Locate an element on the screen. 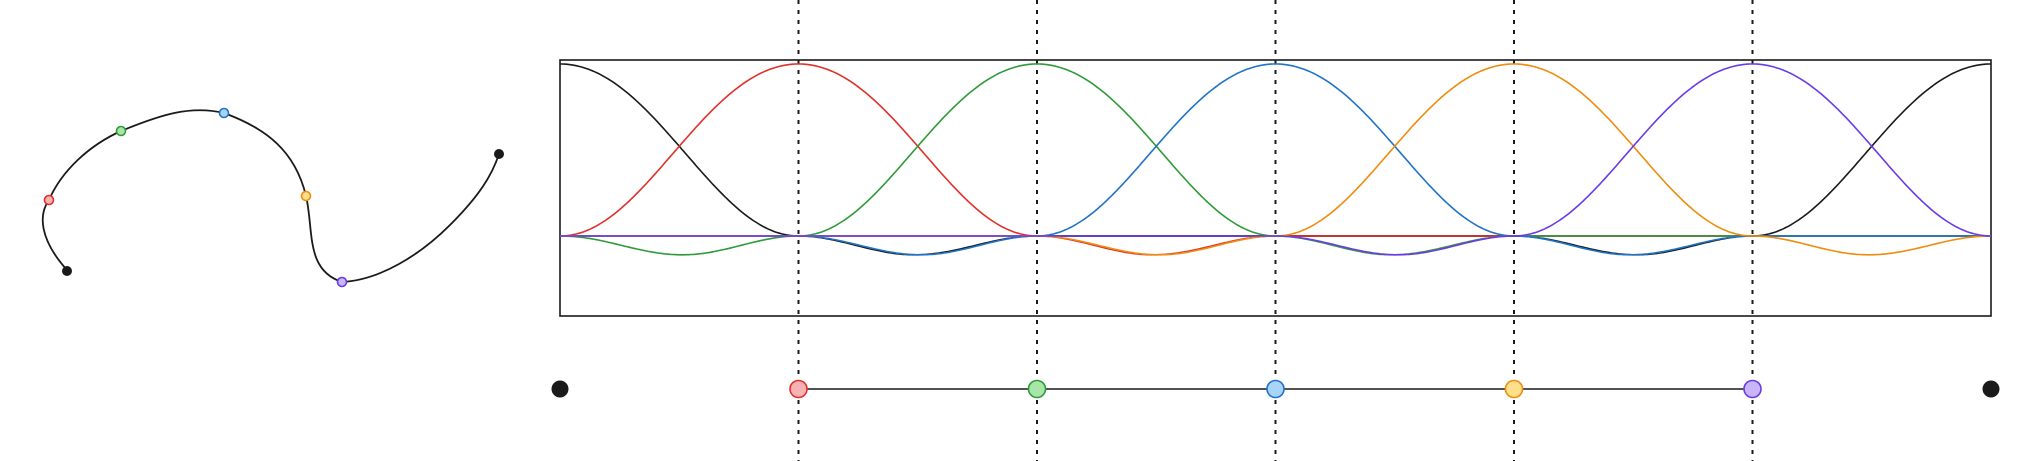 The height and width of the screenshot is (461, 2028). curve-start-point is located at coordinates (67, 271).